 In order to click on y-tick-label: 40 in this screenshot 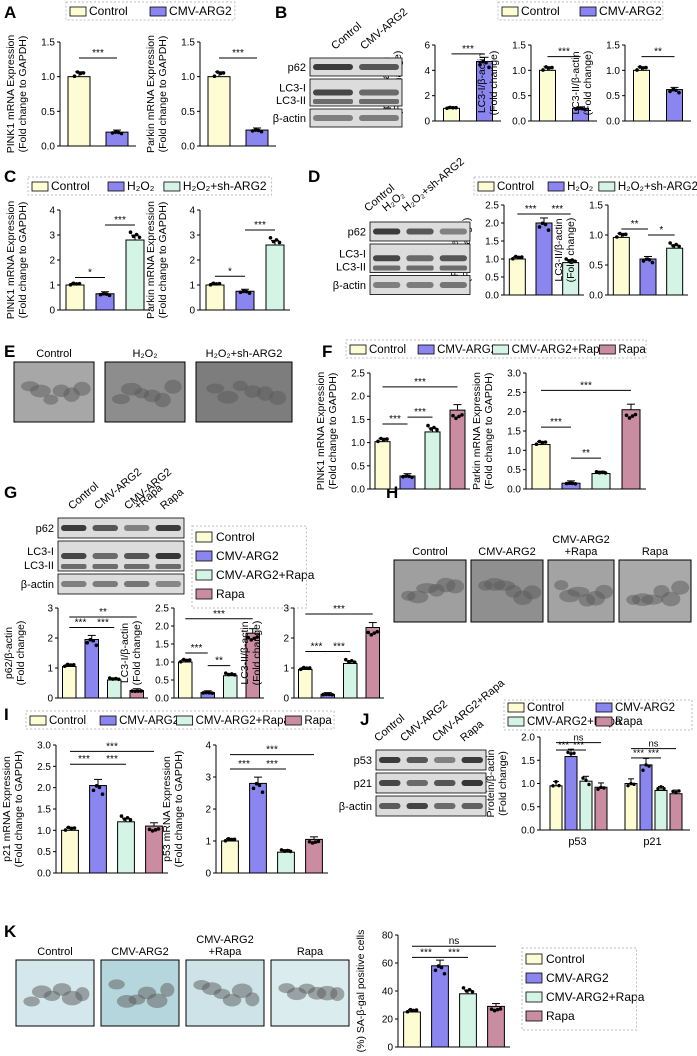, I will do `click(388, 992)`.